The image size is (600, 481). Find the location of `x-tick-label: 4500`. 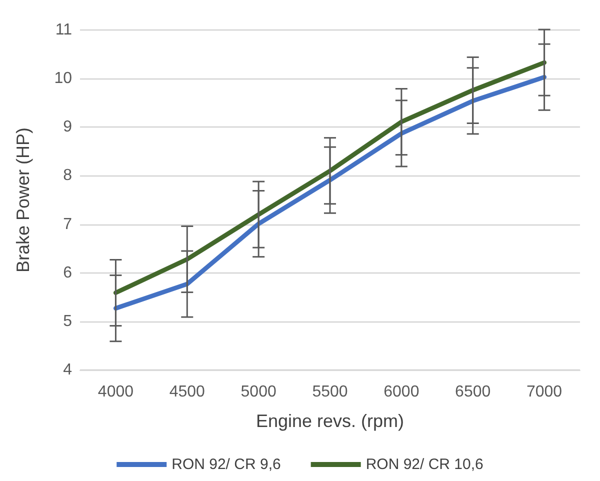

x-tick-label: 4500 is located at coordinates (187, 392).